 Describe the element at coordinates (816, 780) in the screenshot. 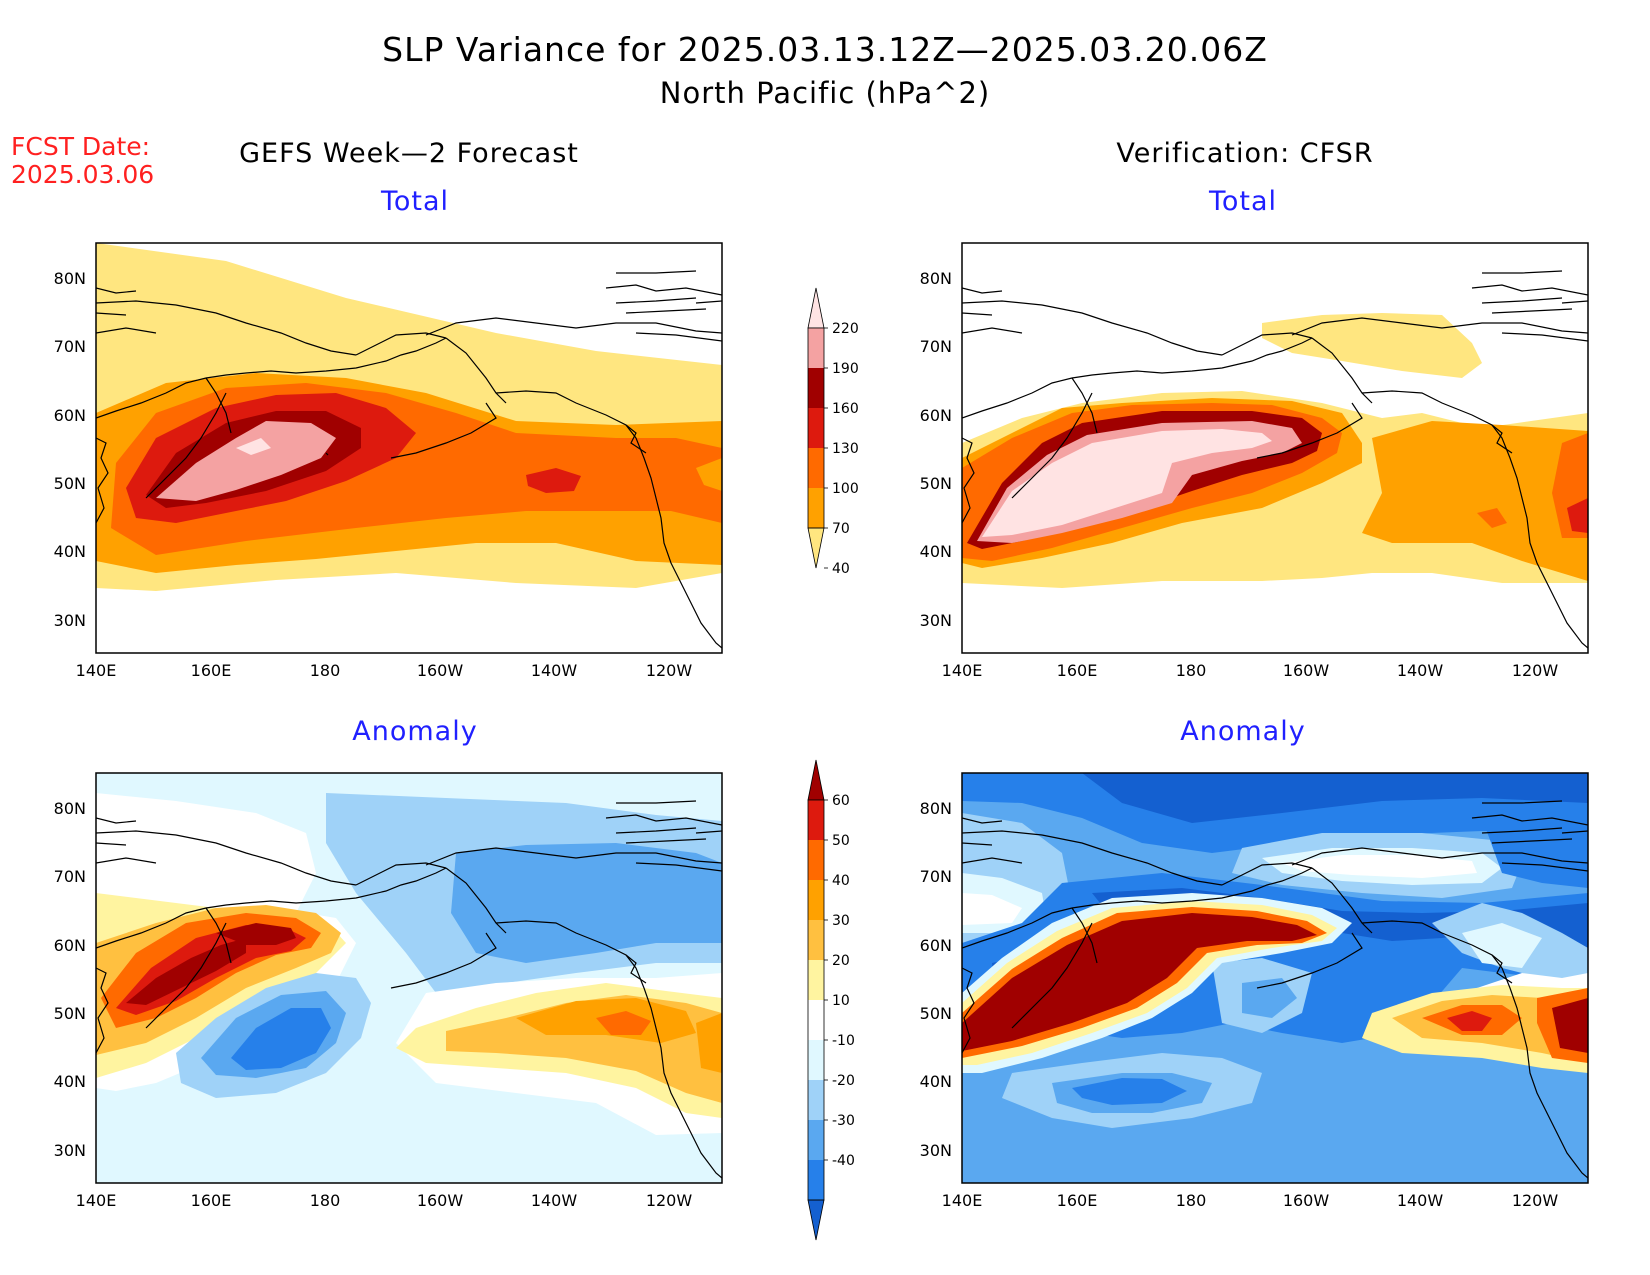

I see `colorbar-anomaly-top-triangle` at that location.